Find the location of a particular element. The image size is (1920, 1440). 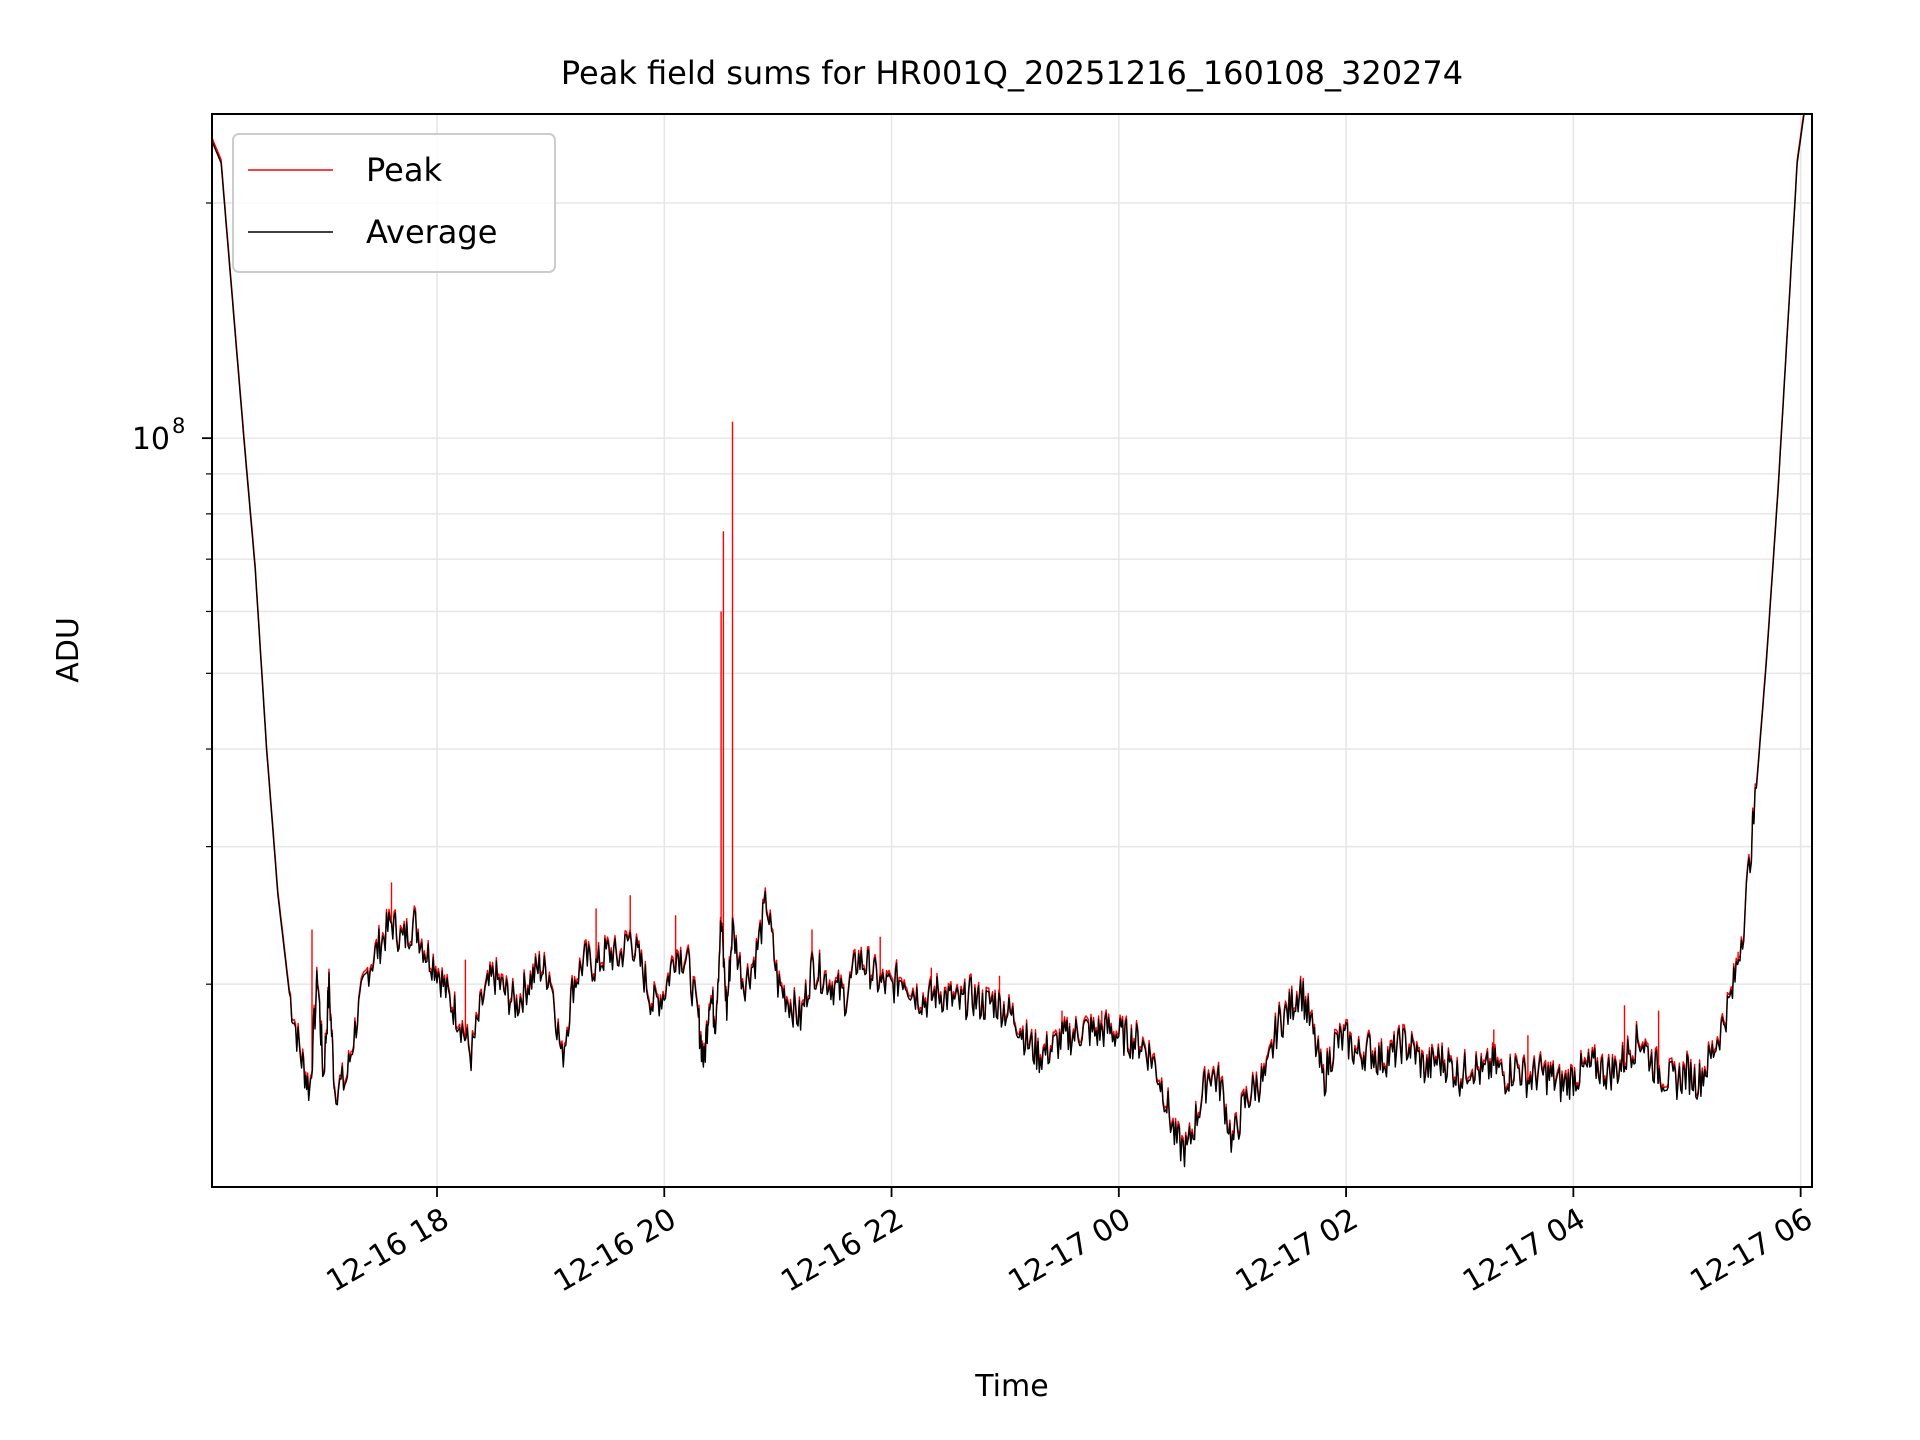

y-axis: 10 8 is located at coordinates (172, 593).